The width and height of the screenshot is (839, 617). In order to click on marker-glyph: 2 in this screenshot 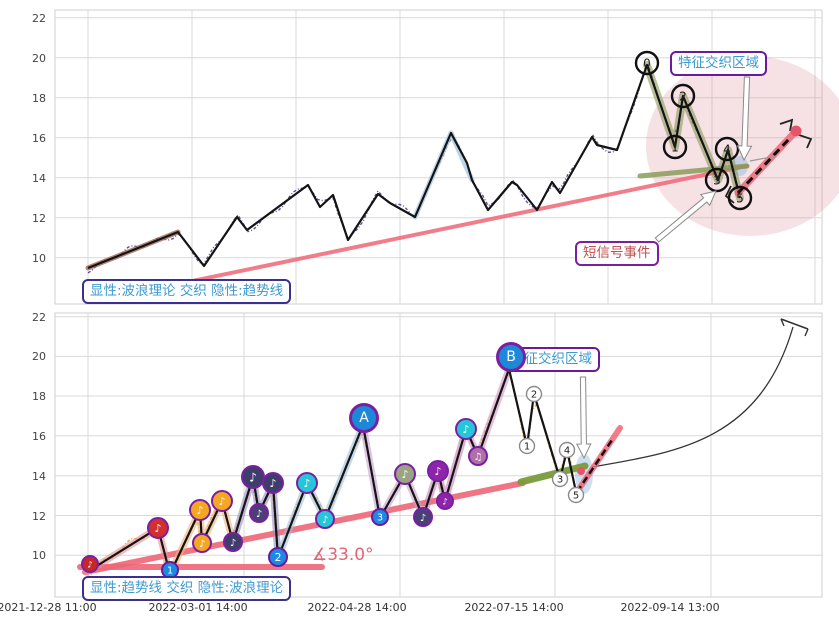, I will do `click(278, 557)`.